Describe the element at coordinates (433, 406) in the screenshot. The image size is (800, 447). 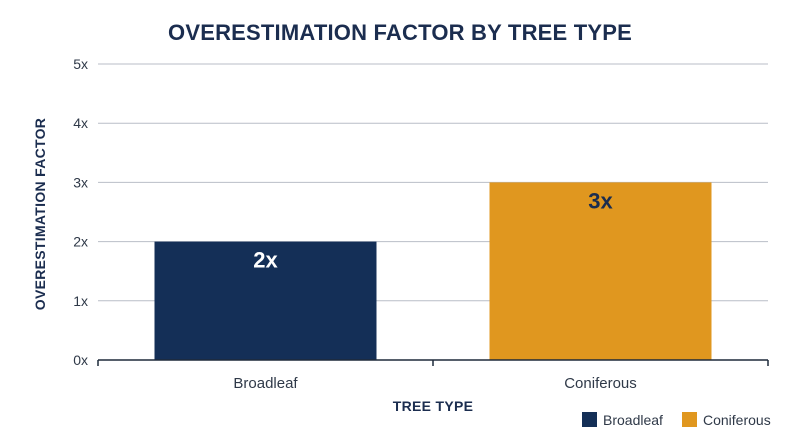
I see `x-axis-title: TREE TYPE` at that location.